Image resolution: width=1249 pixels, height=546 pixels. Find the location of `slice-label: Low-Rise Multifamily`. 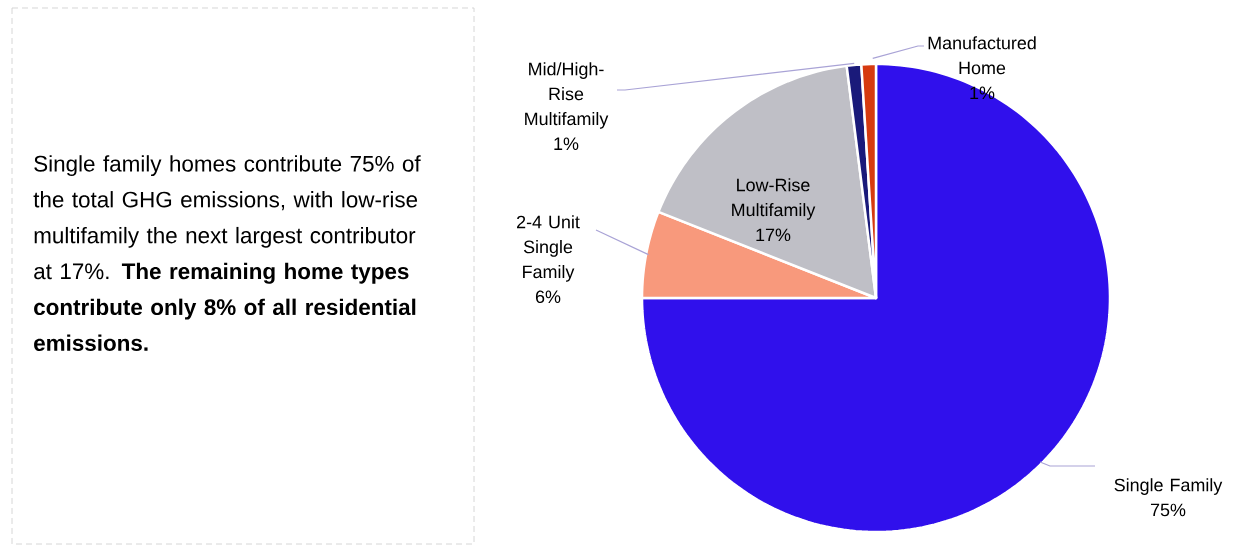

slice-label: Low-Rise Multifamily is located at coordinates (774, 199).